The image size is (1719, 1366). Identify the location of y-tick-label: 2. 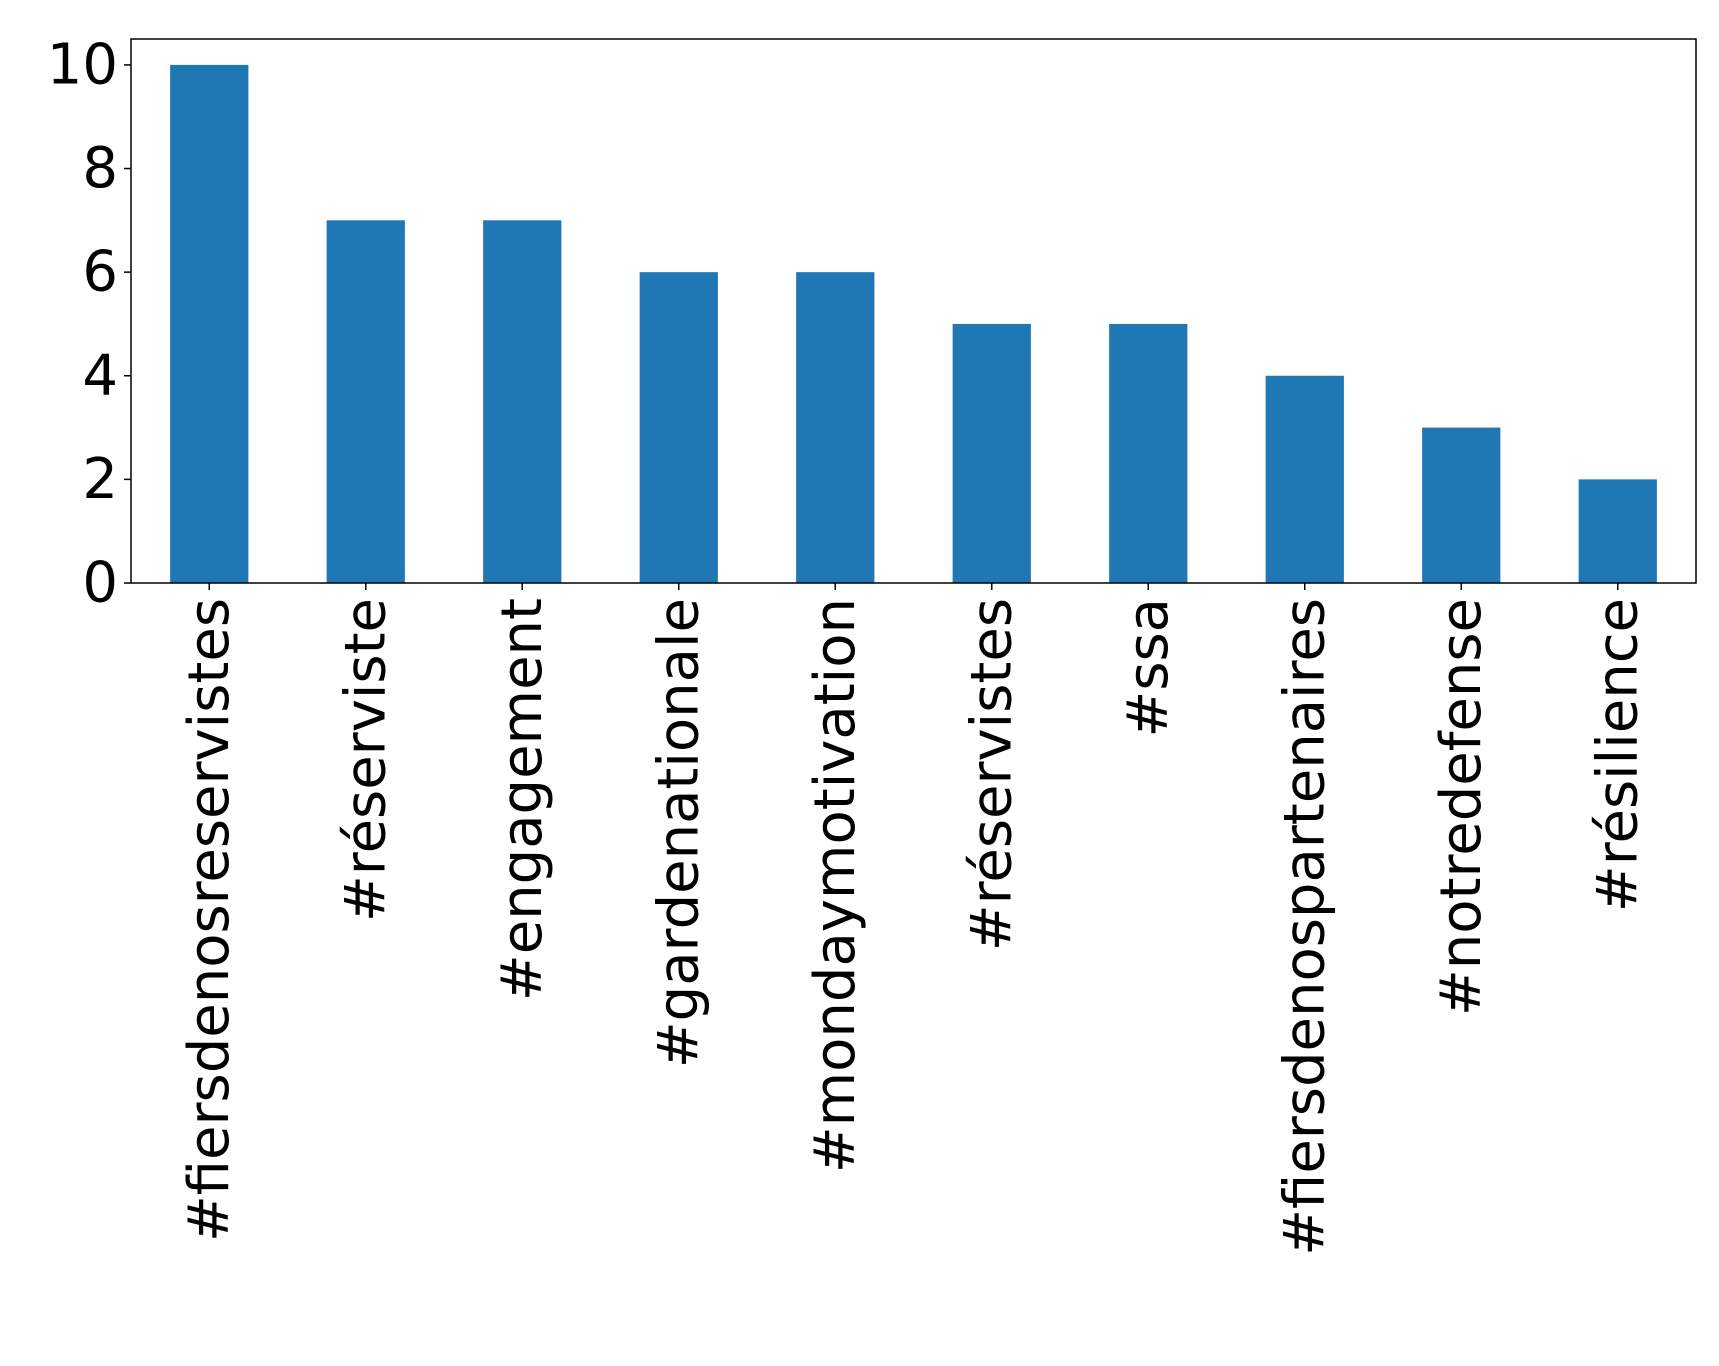
(100, 479).